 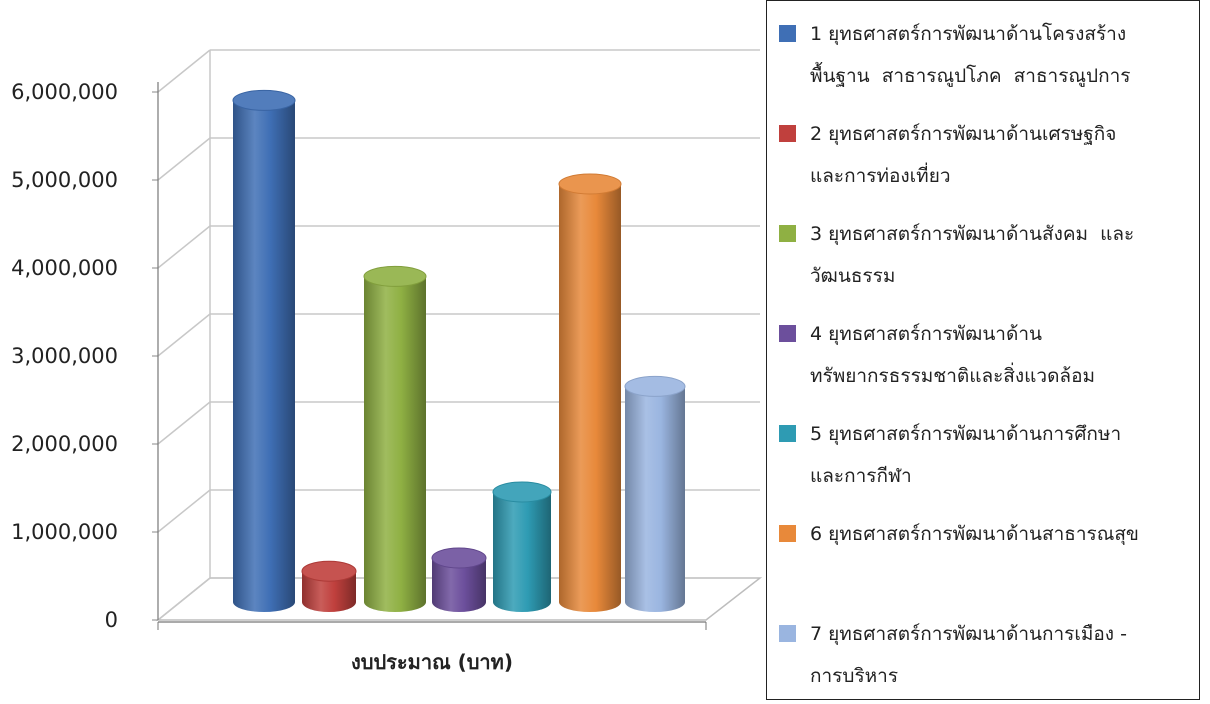 I want to click on y-tick-label: 6,000,000, so click(x=64, y=92).